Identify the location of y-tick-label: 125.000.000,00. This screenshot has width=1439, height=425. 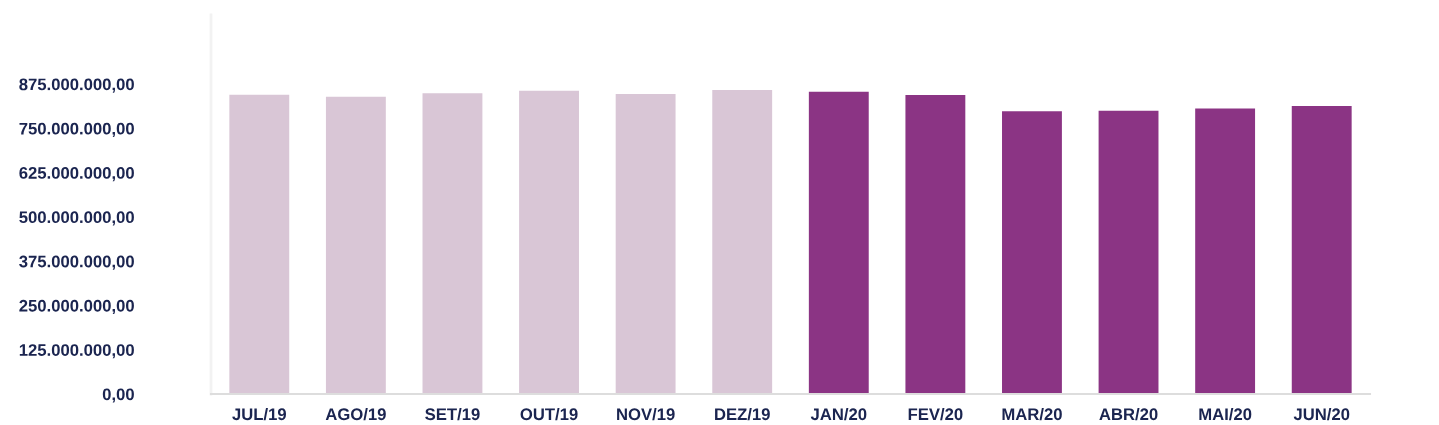
(76, 351).